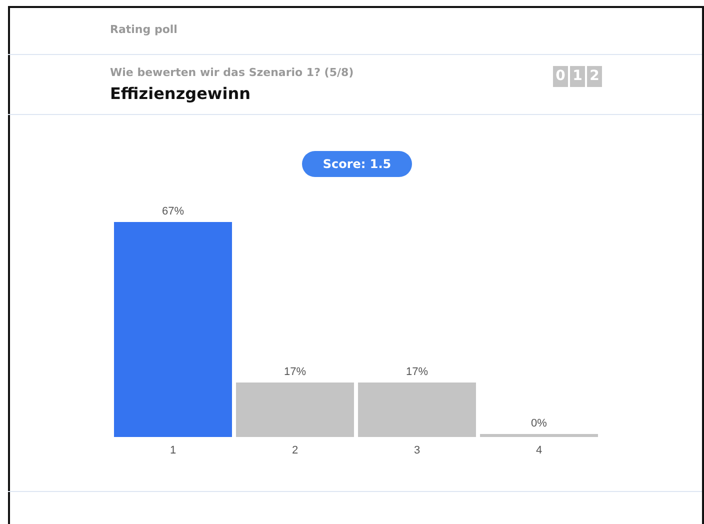 This screenshot has width=704, height=524. Describe the element at coordinates (144, 29) in the screenshot. I see `text: Rating poll` at that location.